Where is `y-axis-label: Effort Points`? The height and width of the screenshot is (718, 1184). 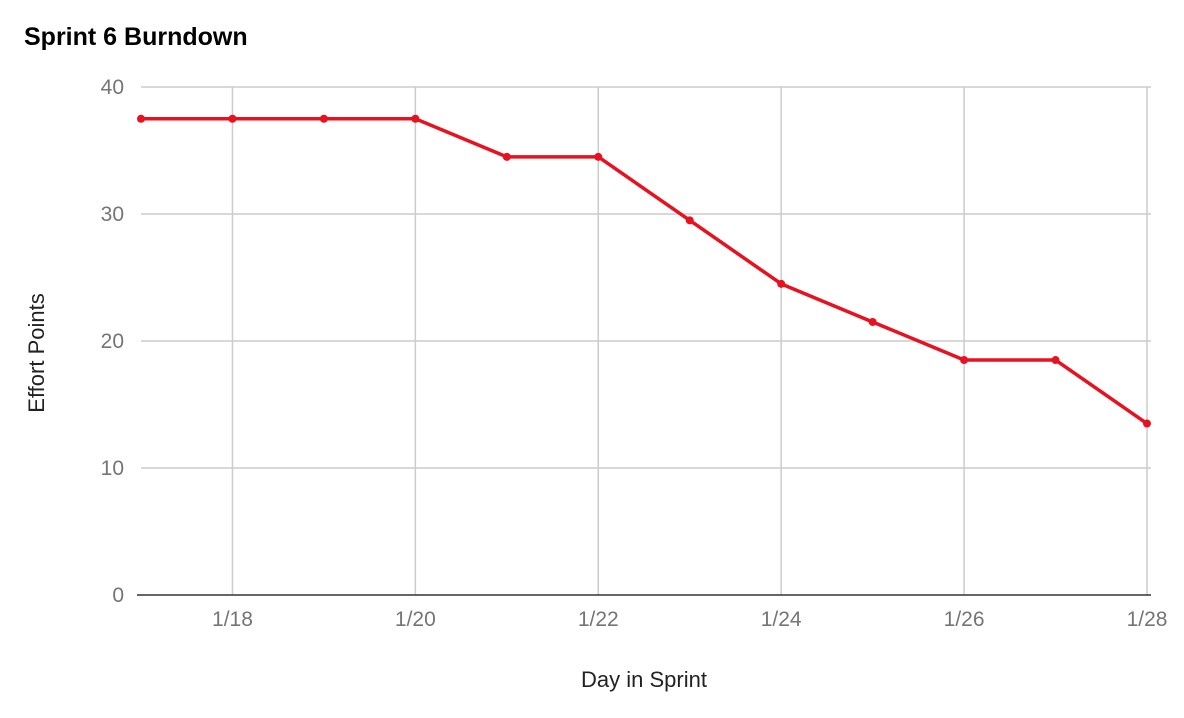
y-axis-label: Effort Points is located at coordinates (36, 352).